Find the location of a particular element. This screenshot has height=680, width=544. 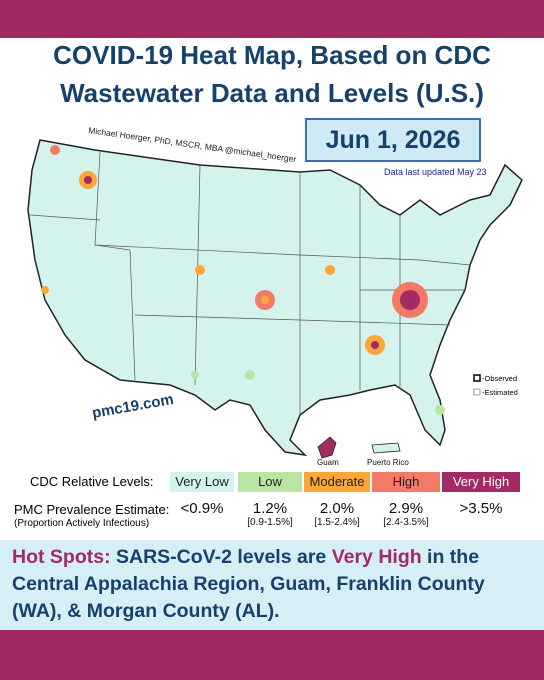

title-line: Wastewater Data and Levels (U.S.) is located at coordinates (272, 93).